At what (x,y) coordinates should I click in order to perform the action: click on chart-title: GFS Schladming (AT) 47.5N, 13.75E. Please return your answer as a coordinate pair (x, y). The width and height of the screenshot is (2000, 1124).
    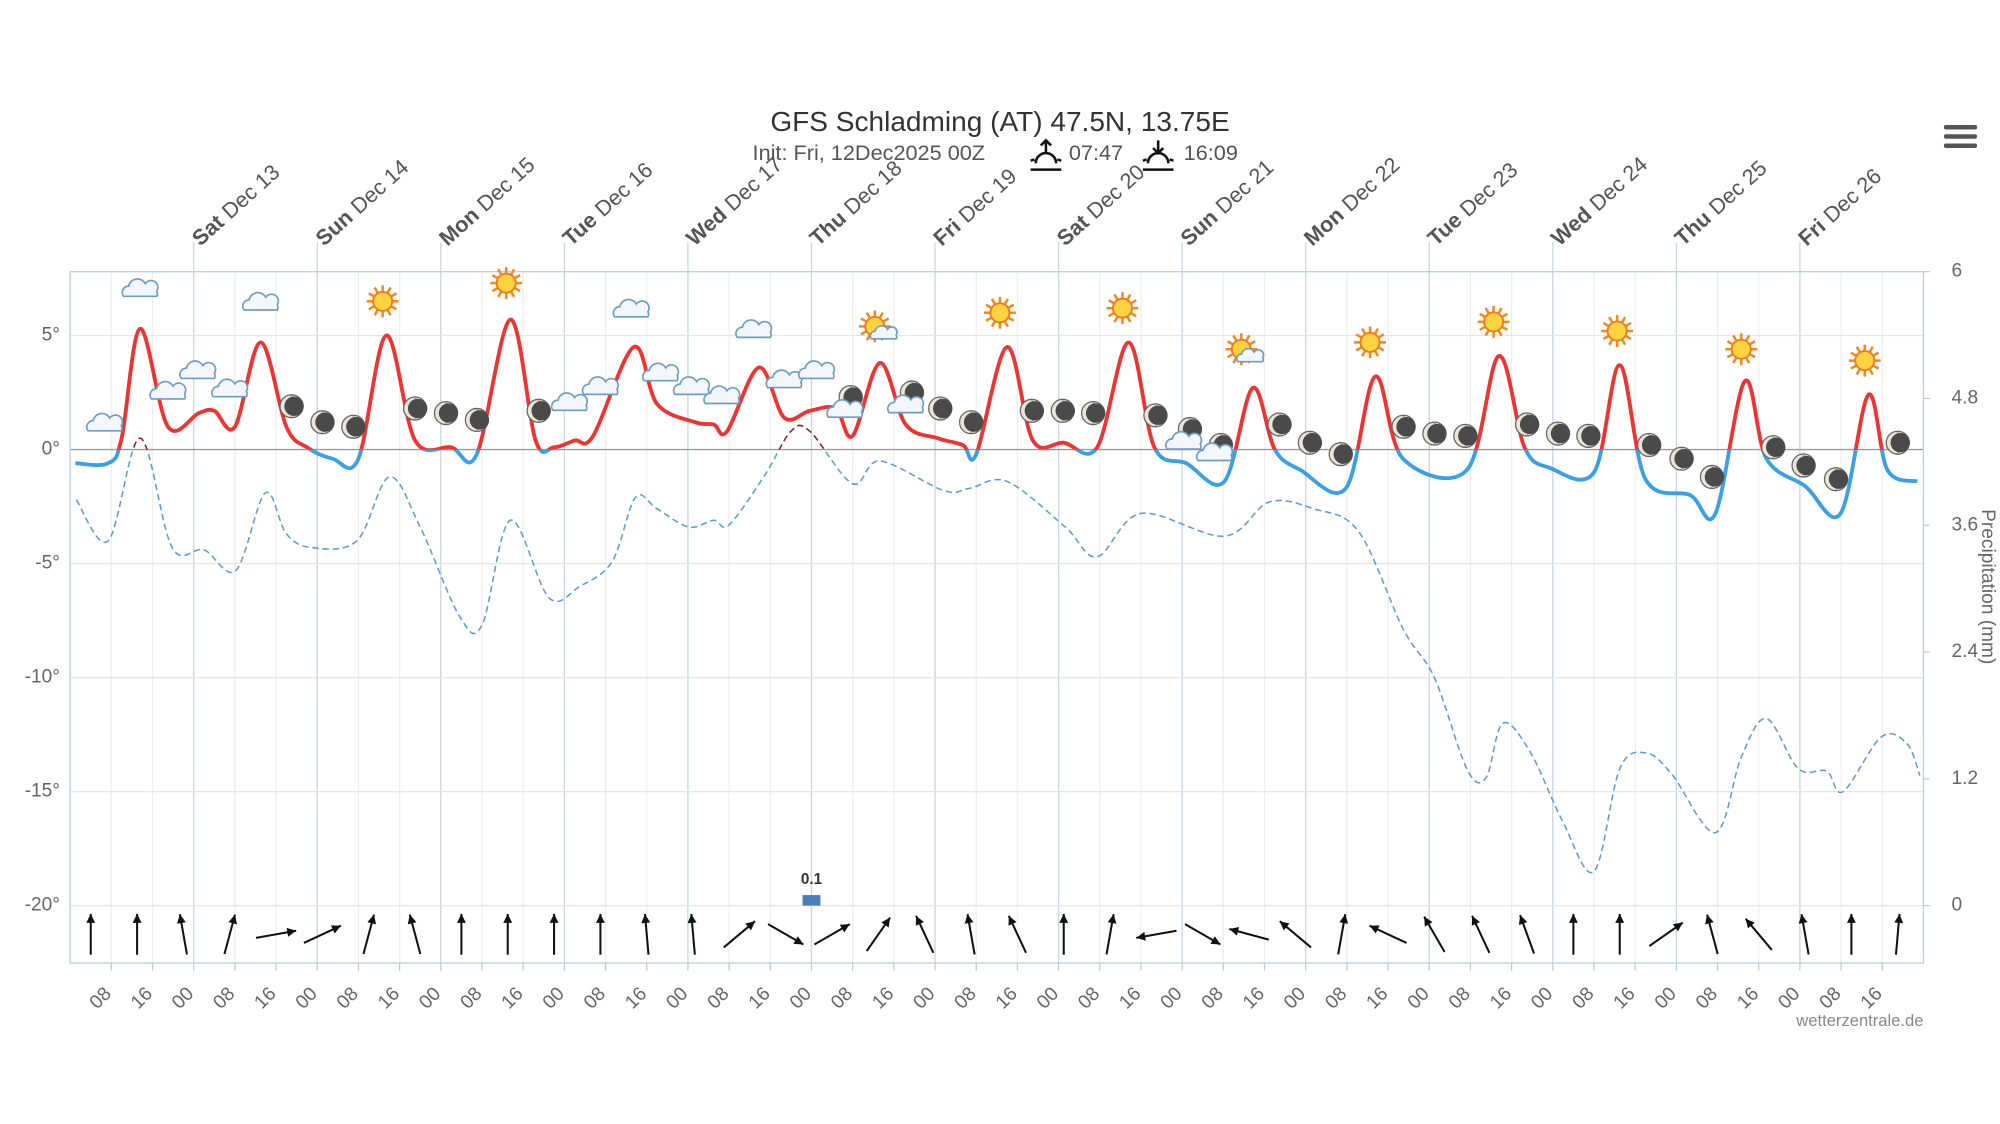
    Looking at the image, I should click on (999, 121).